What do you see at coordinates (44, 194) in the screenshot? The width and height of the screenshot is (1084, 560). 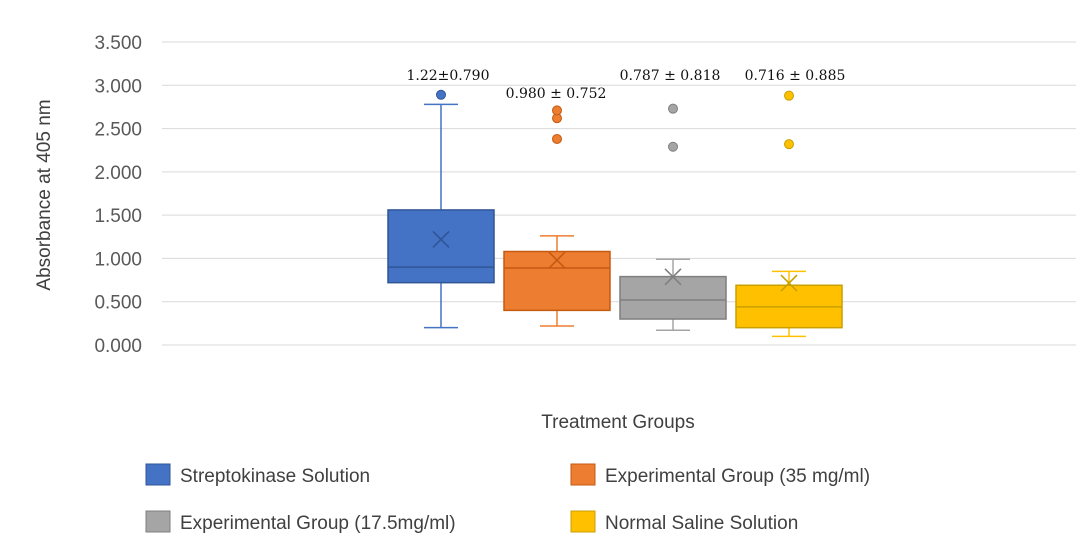 I see `y-axis-title: Absorbance at 405 nm` at bounding box center [44, 194].